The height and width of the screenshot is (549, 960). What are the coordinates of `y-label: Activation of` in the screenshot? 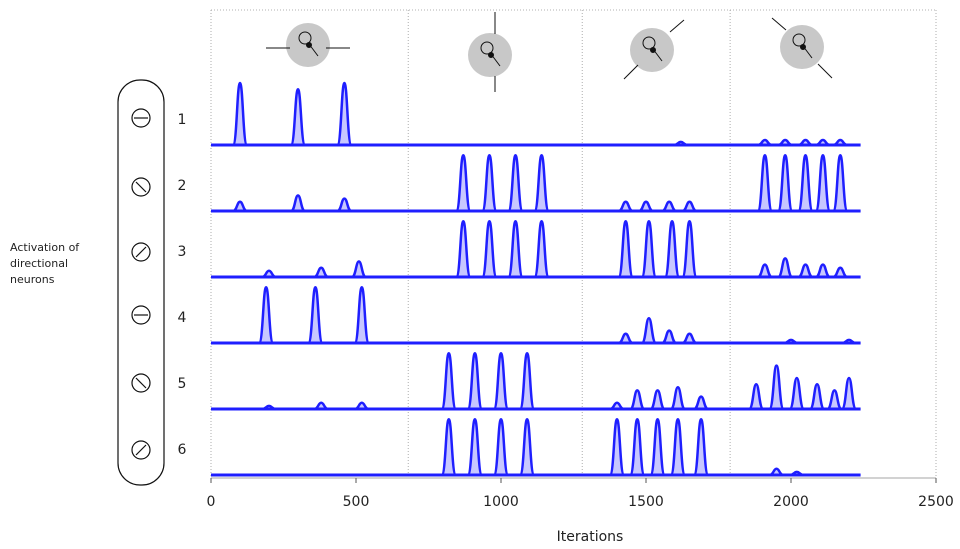 It's located at (45, 247).